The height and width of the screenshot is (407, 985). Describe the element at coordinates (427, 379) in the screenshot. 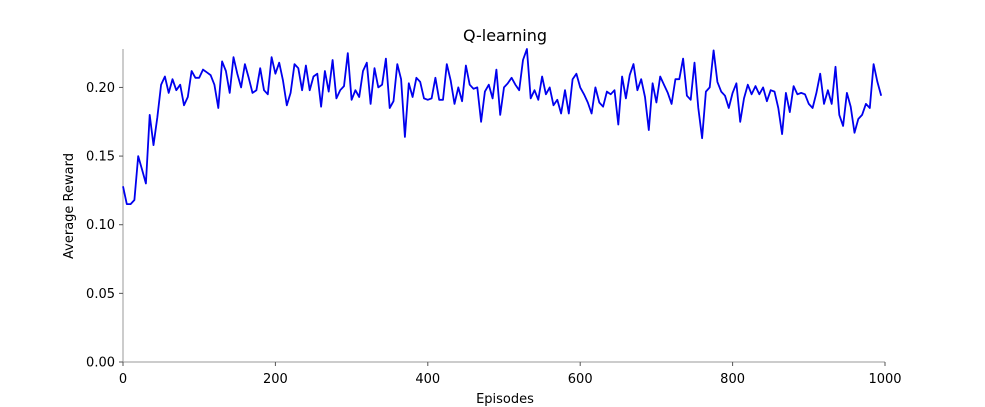

I see `x-tick-label: 400` at that location.